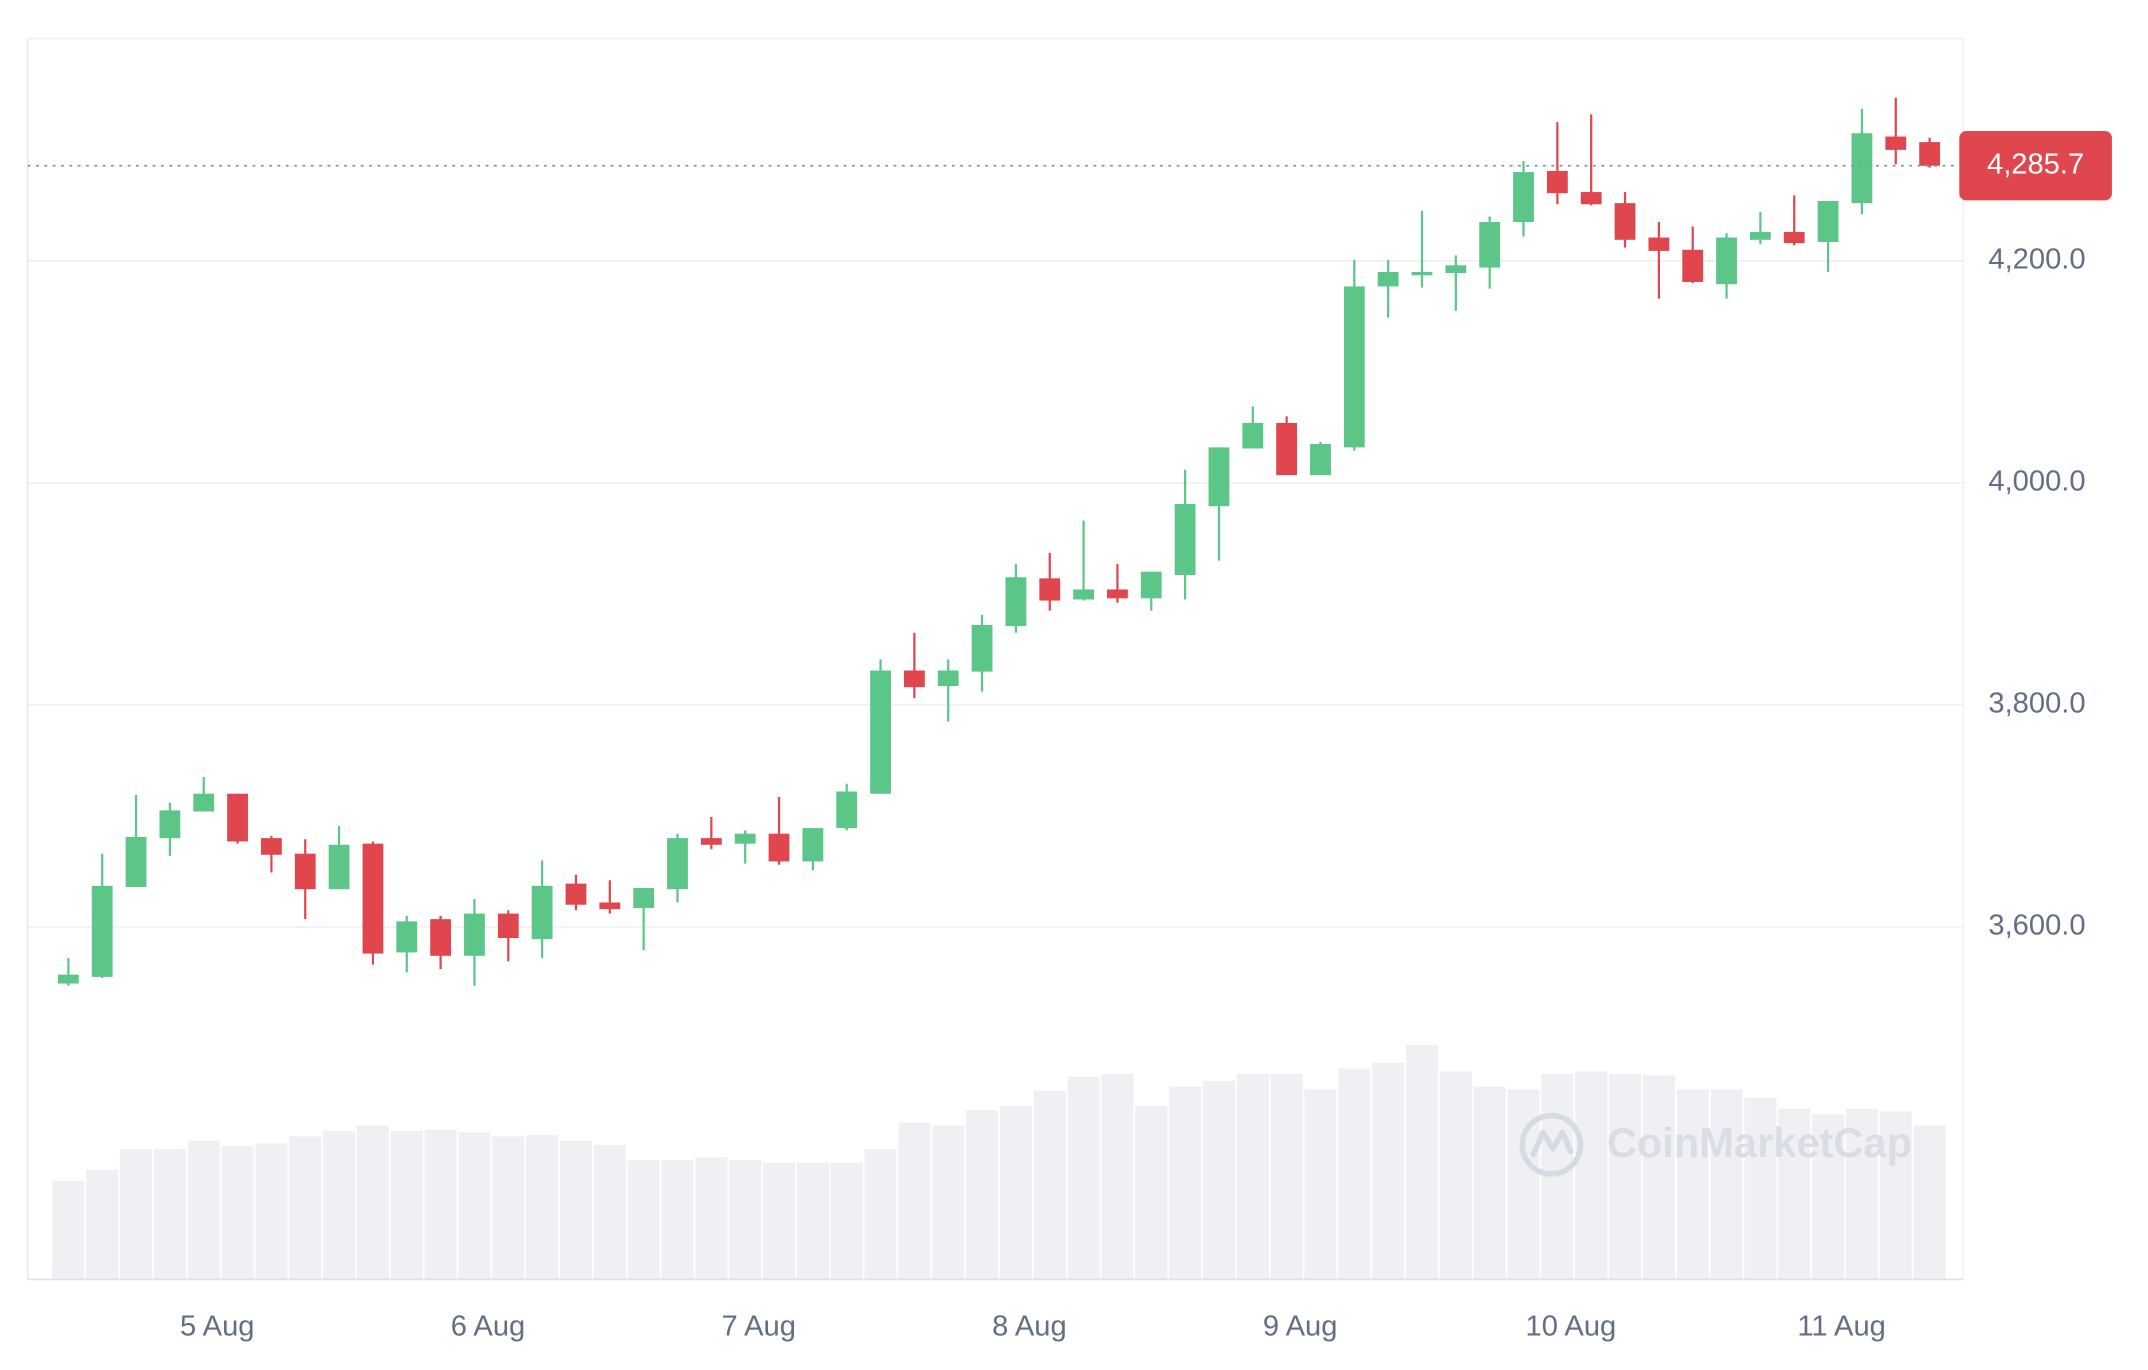  What do you see at coordinates (2036, 482) in the screenshot?
I see `y-tick-label: 4,000.0` at bounding box center [2036, 482].